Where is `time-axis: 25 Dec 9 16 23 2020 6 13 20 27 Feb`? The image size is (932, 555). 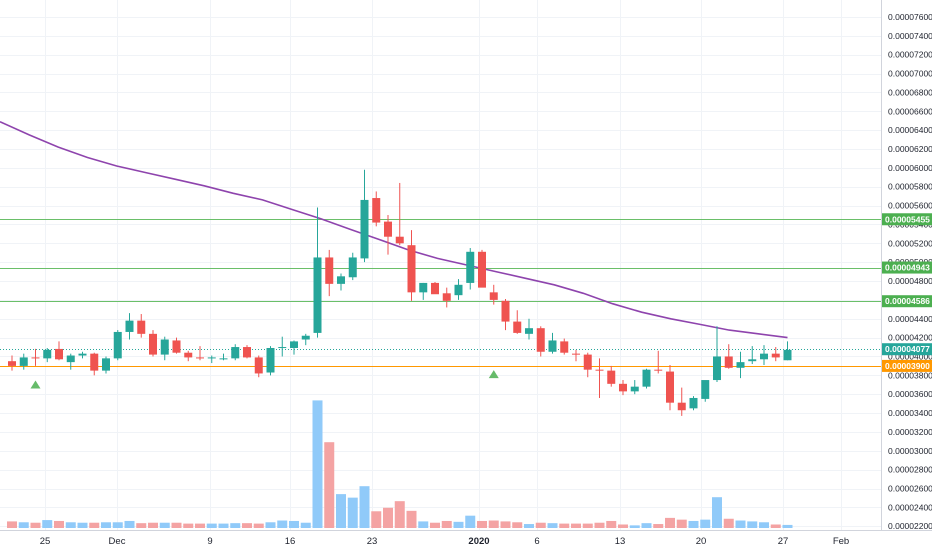 time-axis: 25 Dec 9 16 23 2020 6 13 20 27 Feb is located at coordinates (444, 541).